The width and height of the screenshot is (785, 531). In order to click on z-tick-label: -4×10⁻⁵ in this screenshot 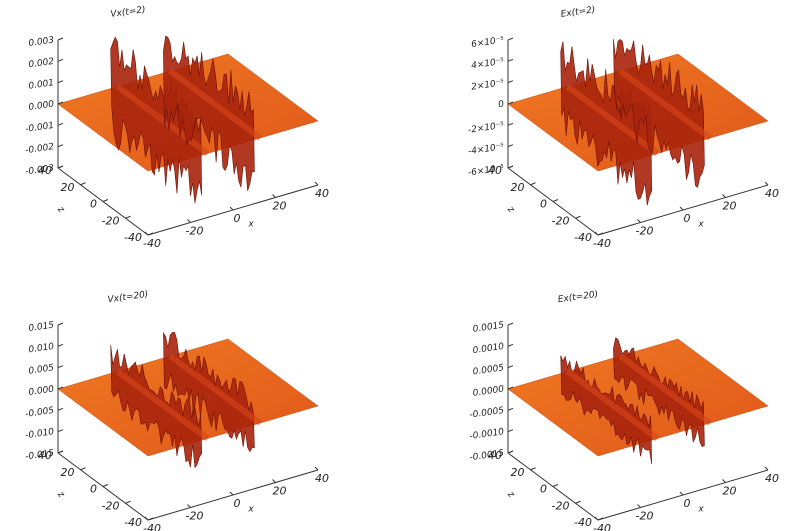, I will do `click(486, 149)`.